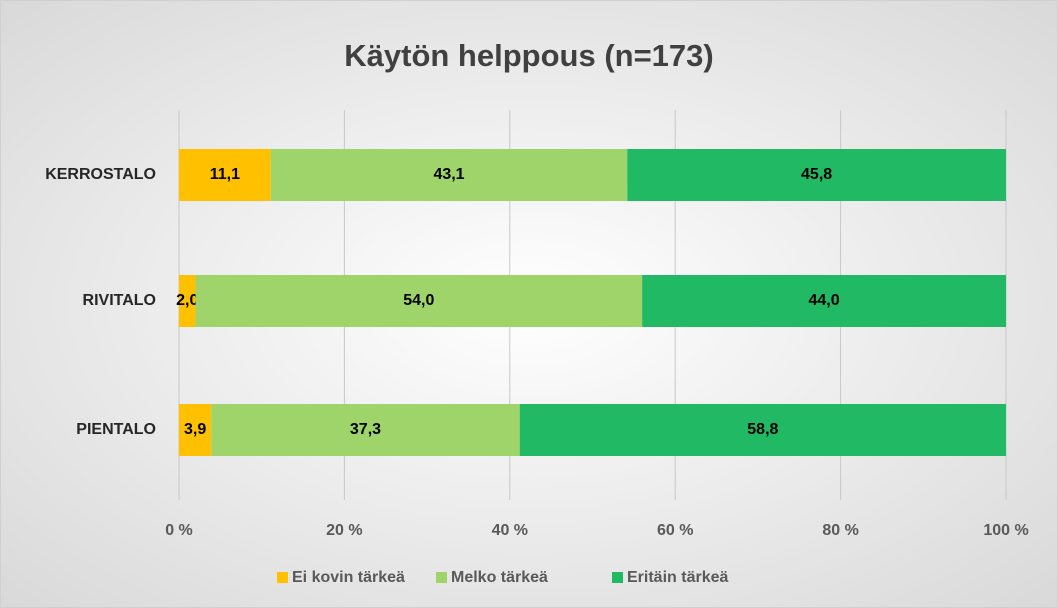  I want to click on x-tick-label: 40 %, so click(510, 530).